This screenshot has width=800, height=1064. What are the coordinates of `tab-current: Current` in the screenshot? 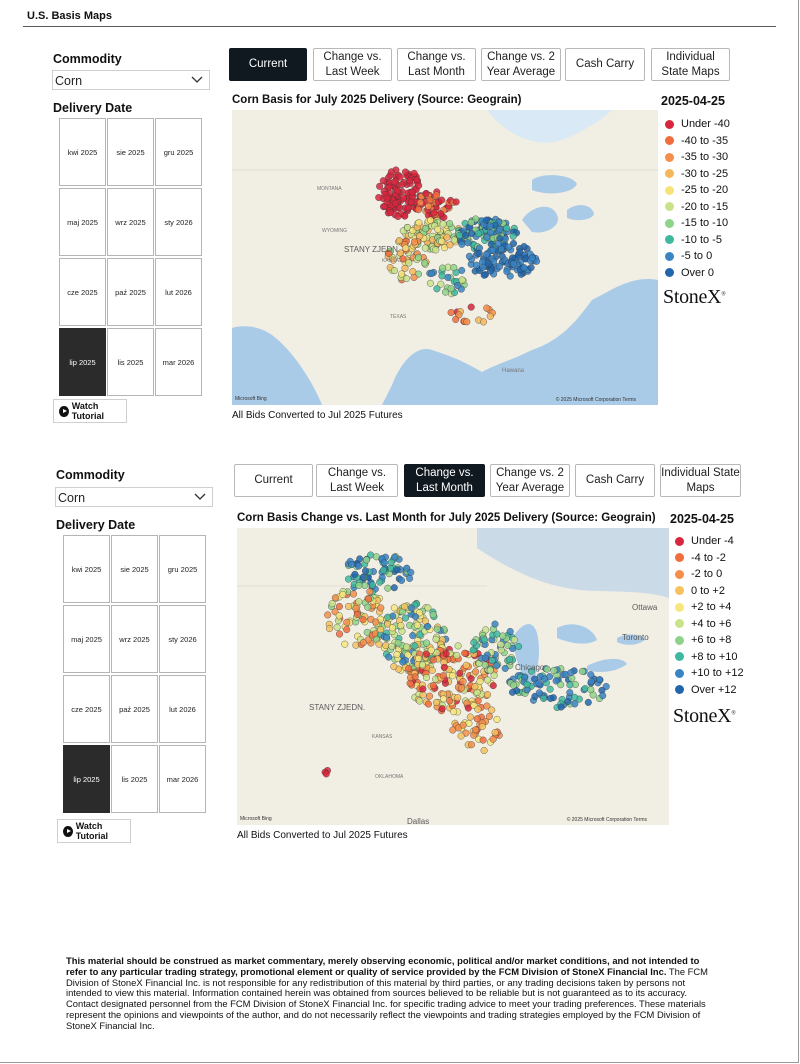 It's located at (268, 64).